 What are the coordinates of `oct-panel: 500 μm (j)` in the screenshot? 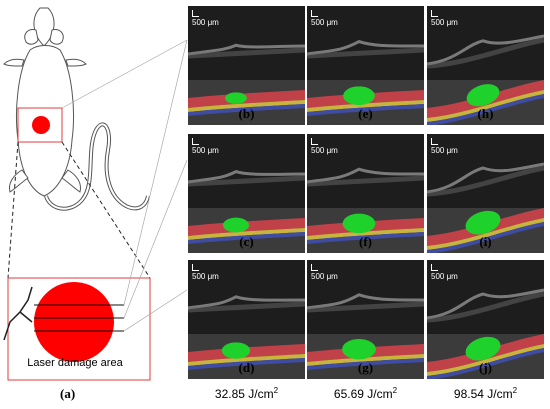 It's located at (485, 319).